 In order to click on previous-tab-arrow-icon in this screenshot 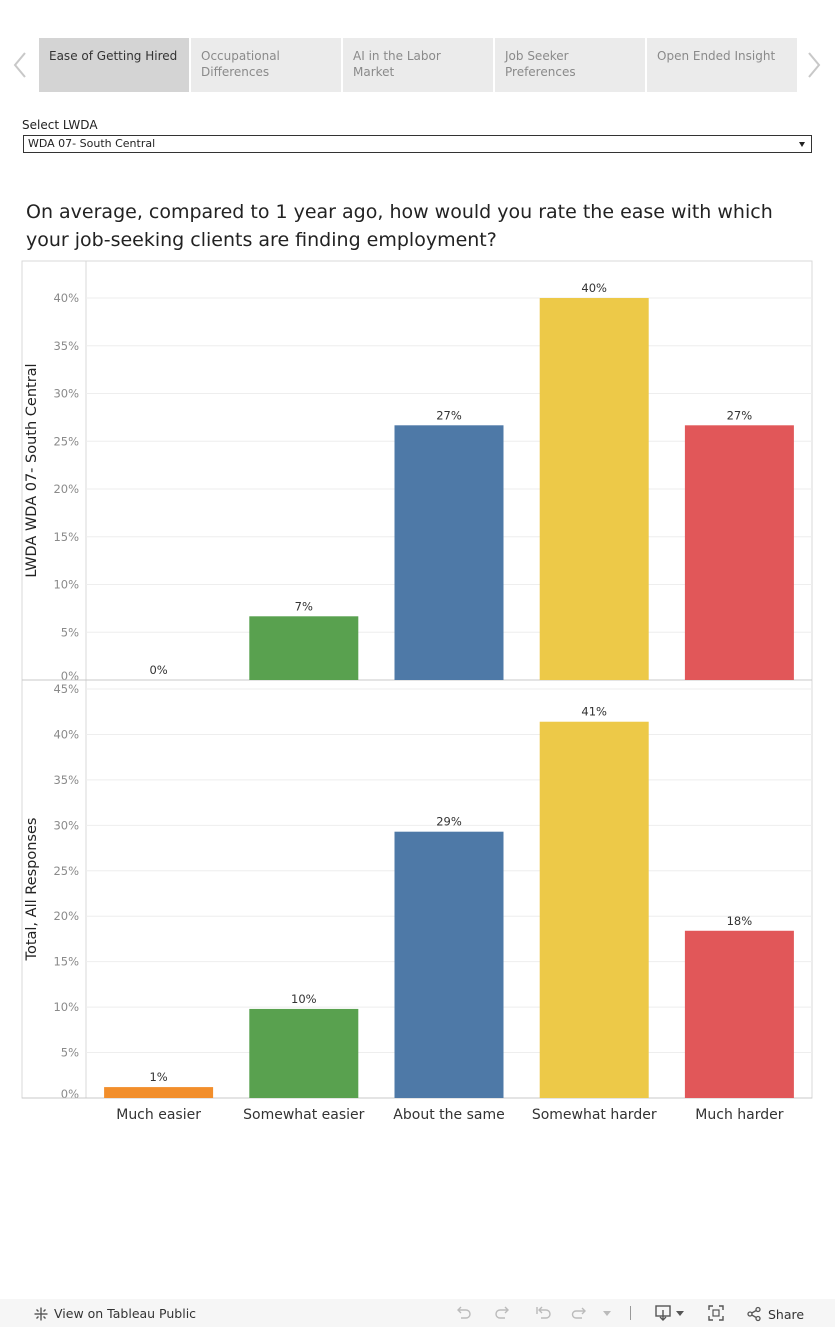, I will do `click(20, 65)`.